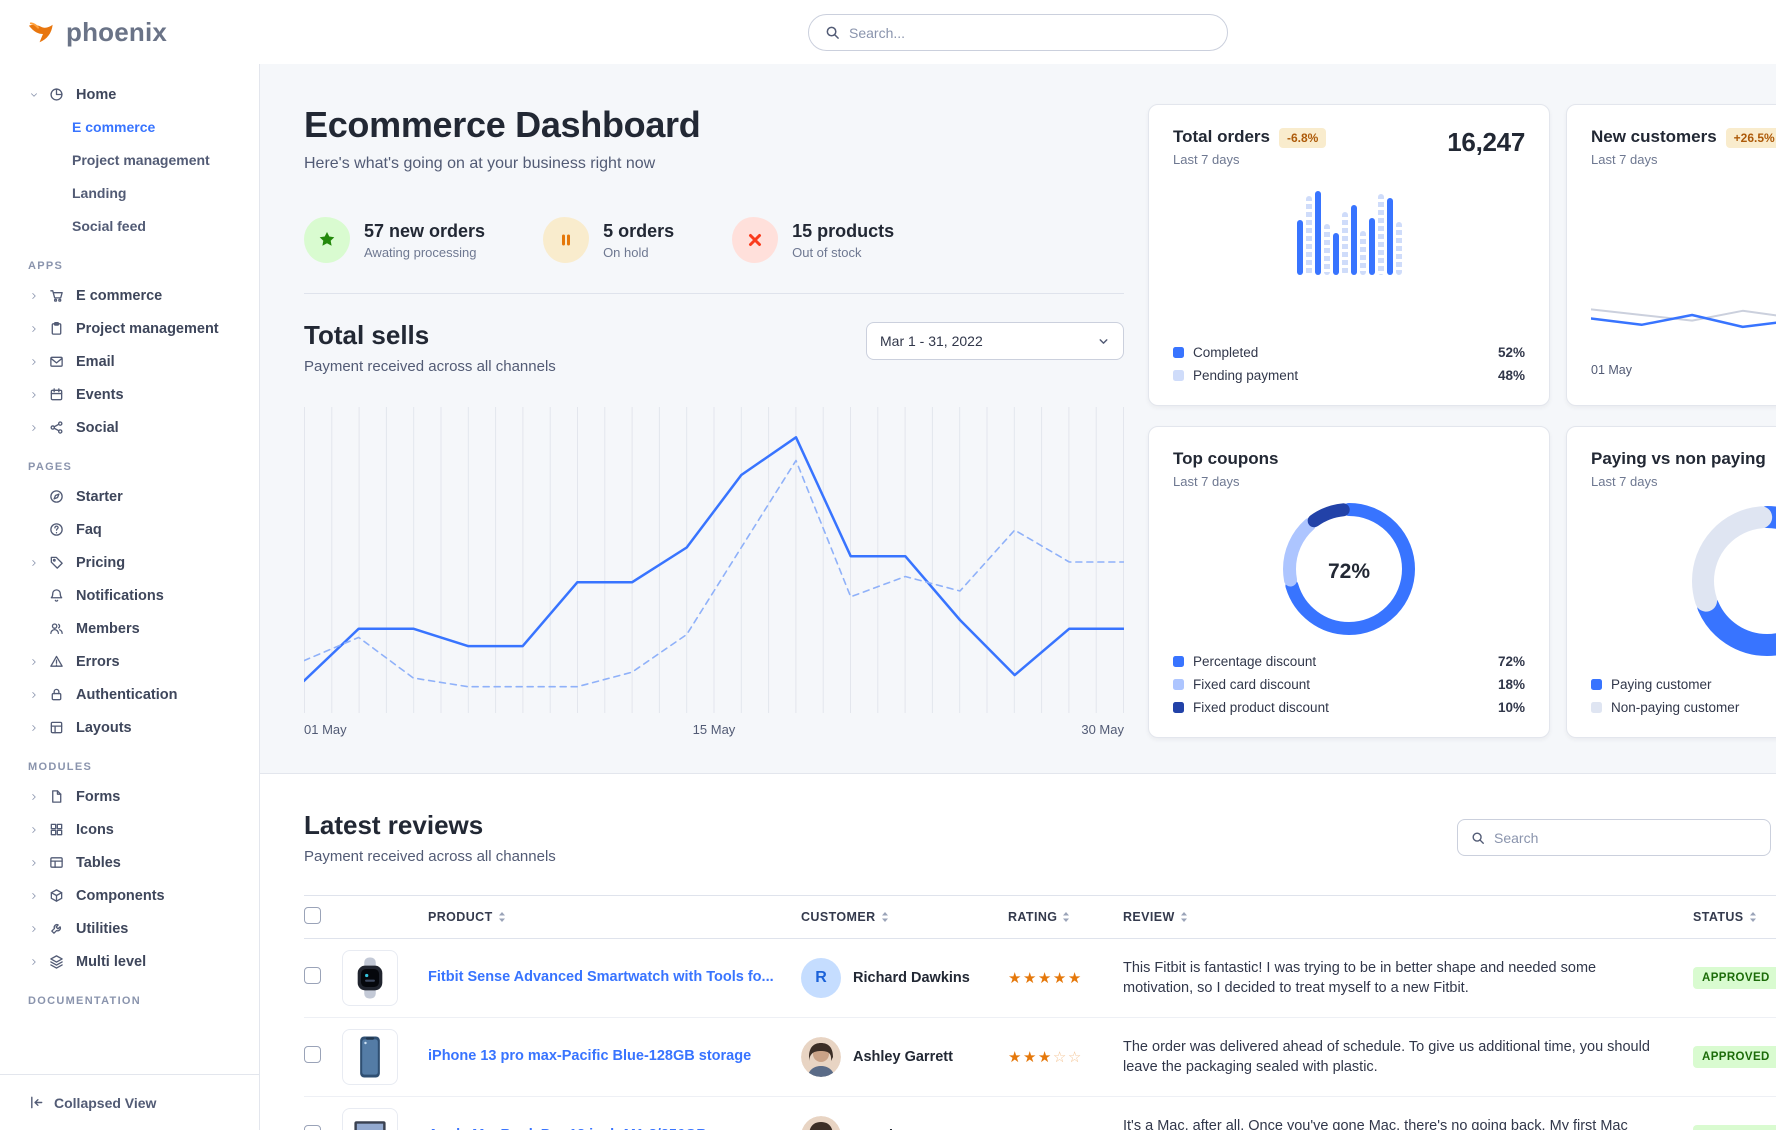 Image resolution: width=1776 pixels, height=1130 pixels. Describe the element at coordinates (1349, 571) in the screenshot. I see `top-coupons-donut` at that location.